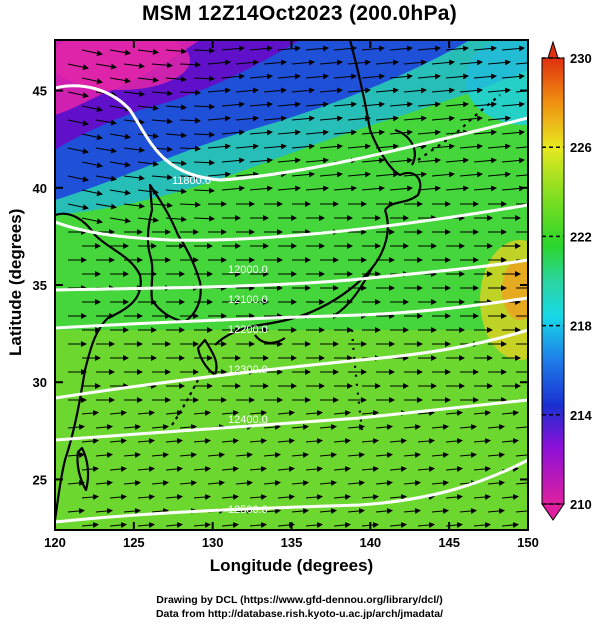 The height and width of the screenshot is (625, 599). What do you see at coordinates (581, 236) in the screenshot?
I see `colorbar-tick-label: 222` at bounding box center [581, 236].